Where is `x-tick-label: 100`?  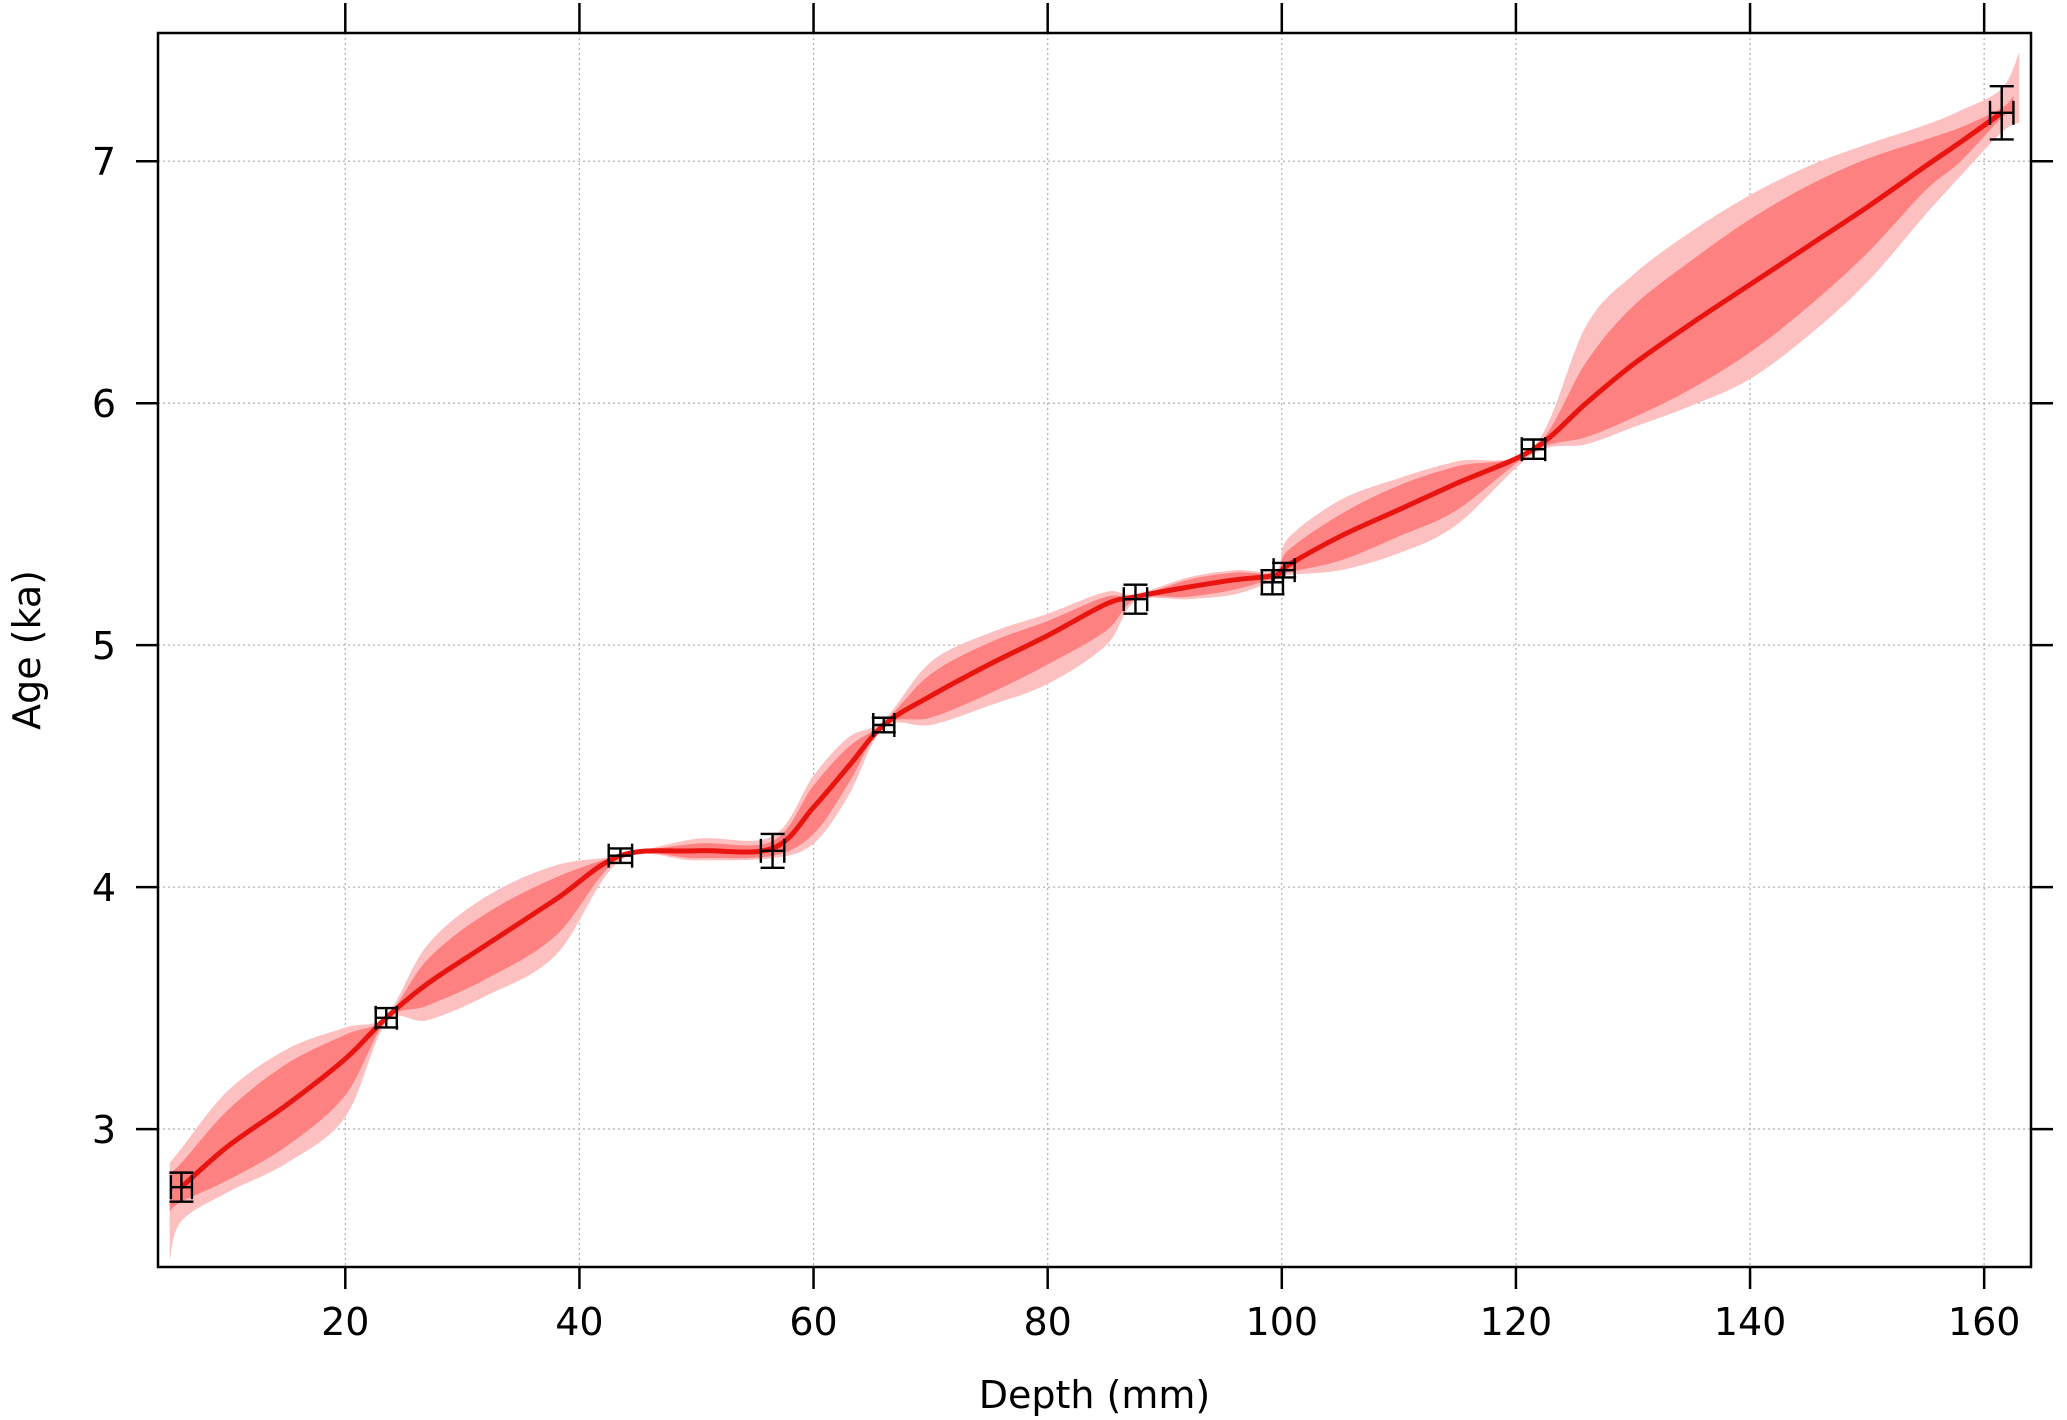
x-tick-label: 100 is located at coordinates (1282, 1322).